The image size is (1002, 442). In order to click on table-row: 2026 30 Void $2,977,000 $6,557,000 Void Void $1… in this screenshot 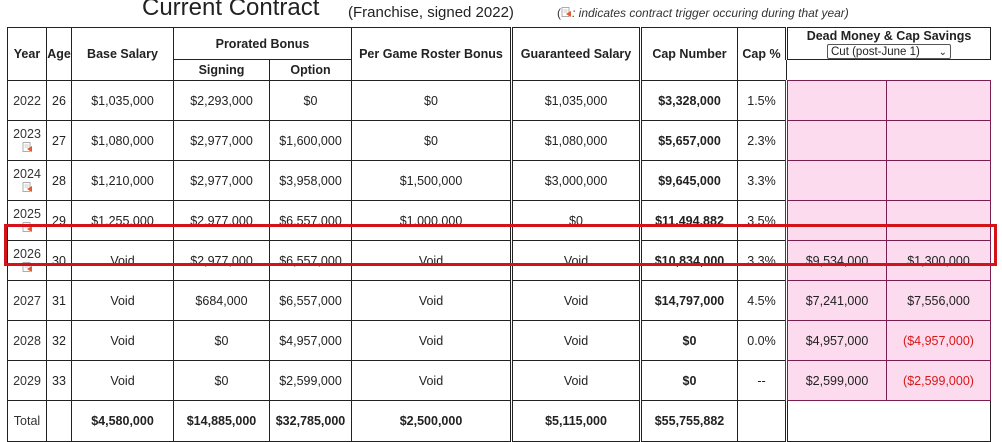, I will do `click(499, 260)`.